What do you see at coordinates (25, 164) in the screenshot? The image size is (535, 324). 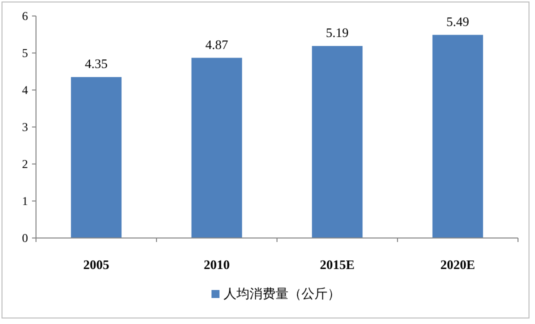 I see `y-tick-label: 2` at bounding box center [25, 164].